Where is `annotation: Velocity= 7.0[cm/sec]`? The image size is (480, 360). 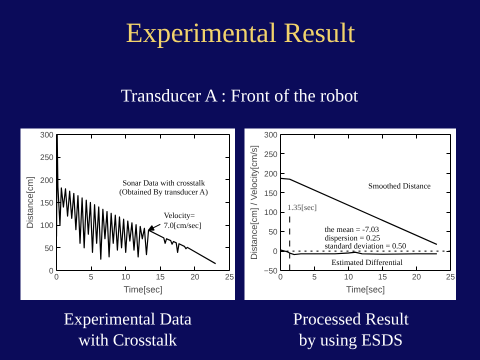
annotation: Velocity= 7.0[cm/sec] is located at coordinates (183, 220).